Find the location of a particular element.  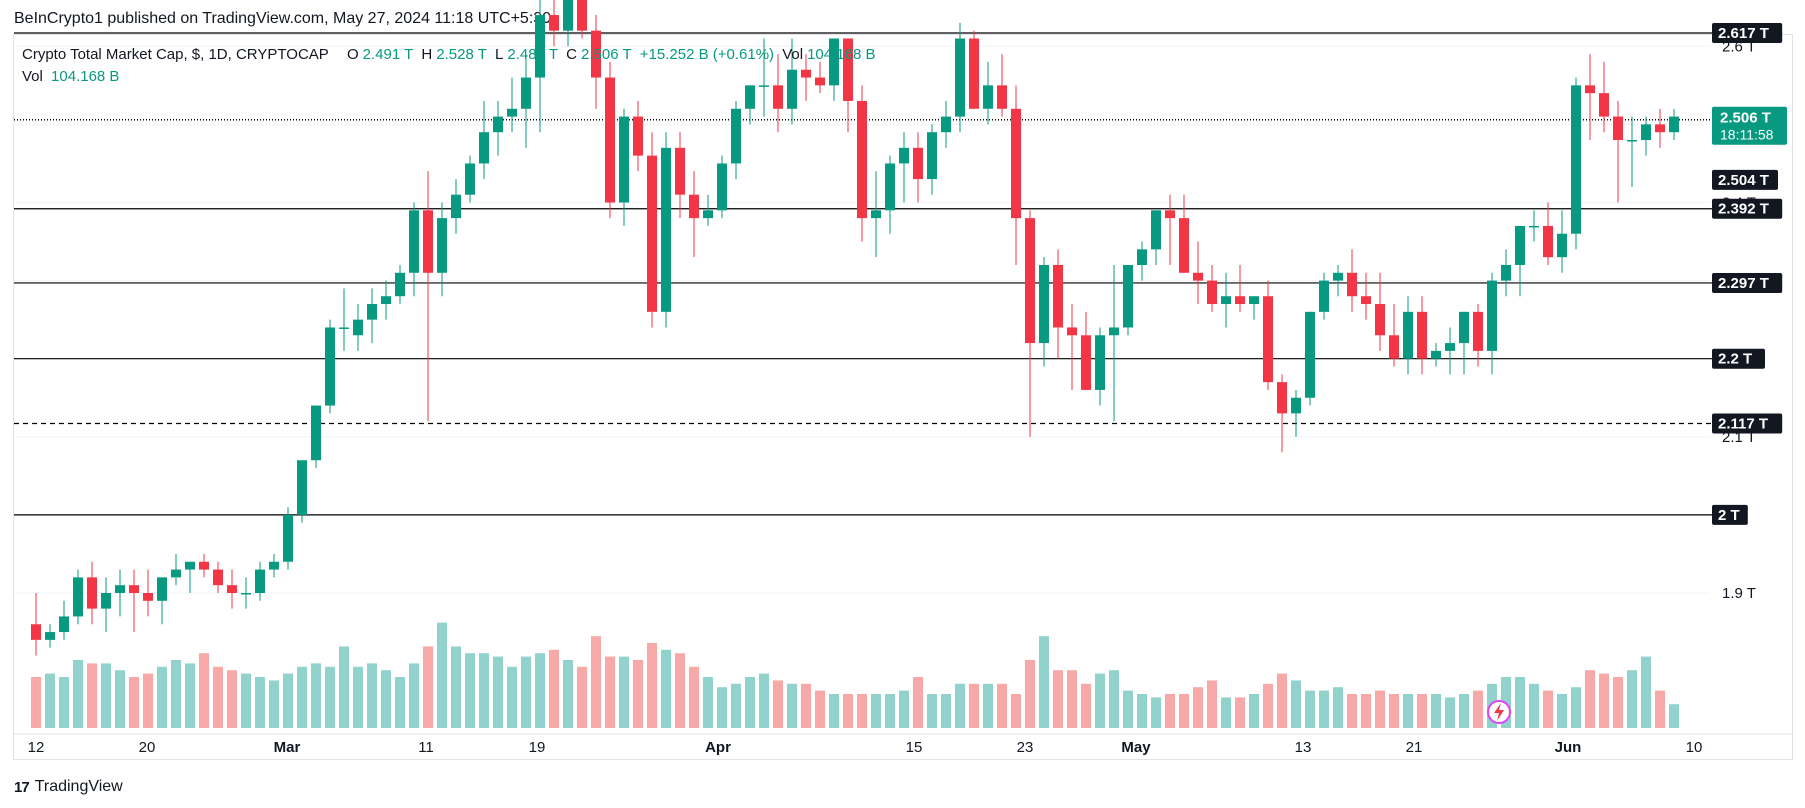

footer-brand: 17 TradingView is located at coordinates (68, 787).